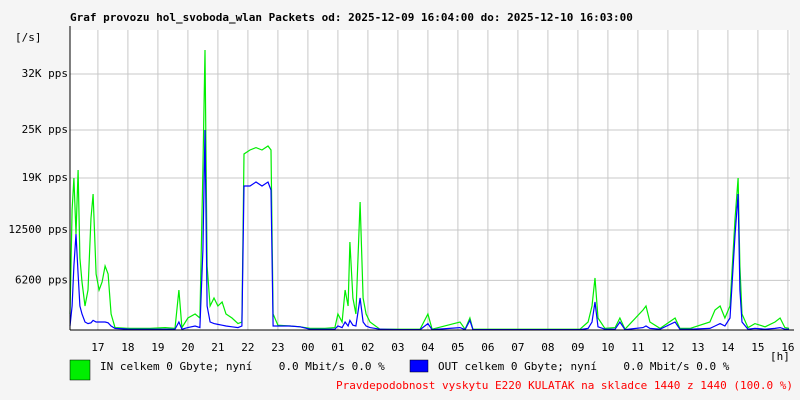 Image resolution: width=800 pixels, height=400 pixels. Describe the element at coordinates (757, 347) in the screenshot. I see `x-tick-label: 15` at that location.